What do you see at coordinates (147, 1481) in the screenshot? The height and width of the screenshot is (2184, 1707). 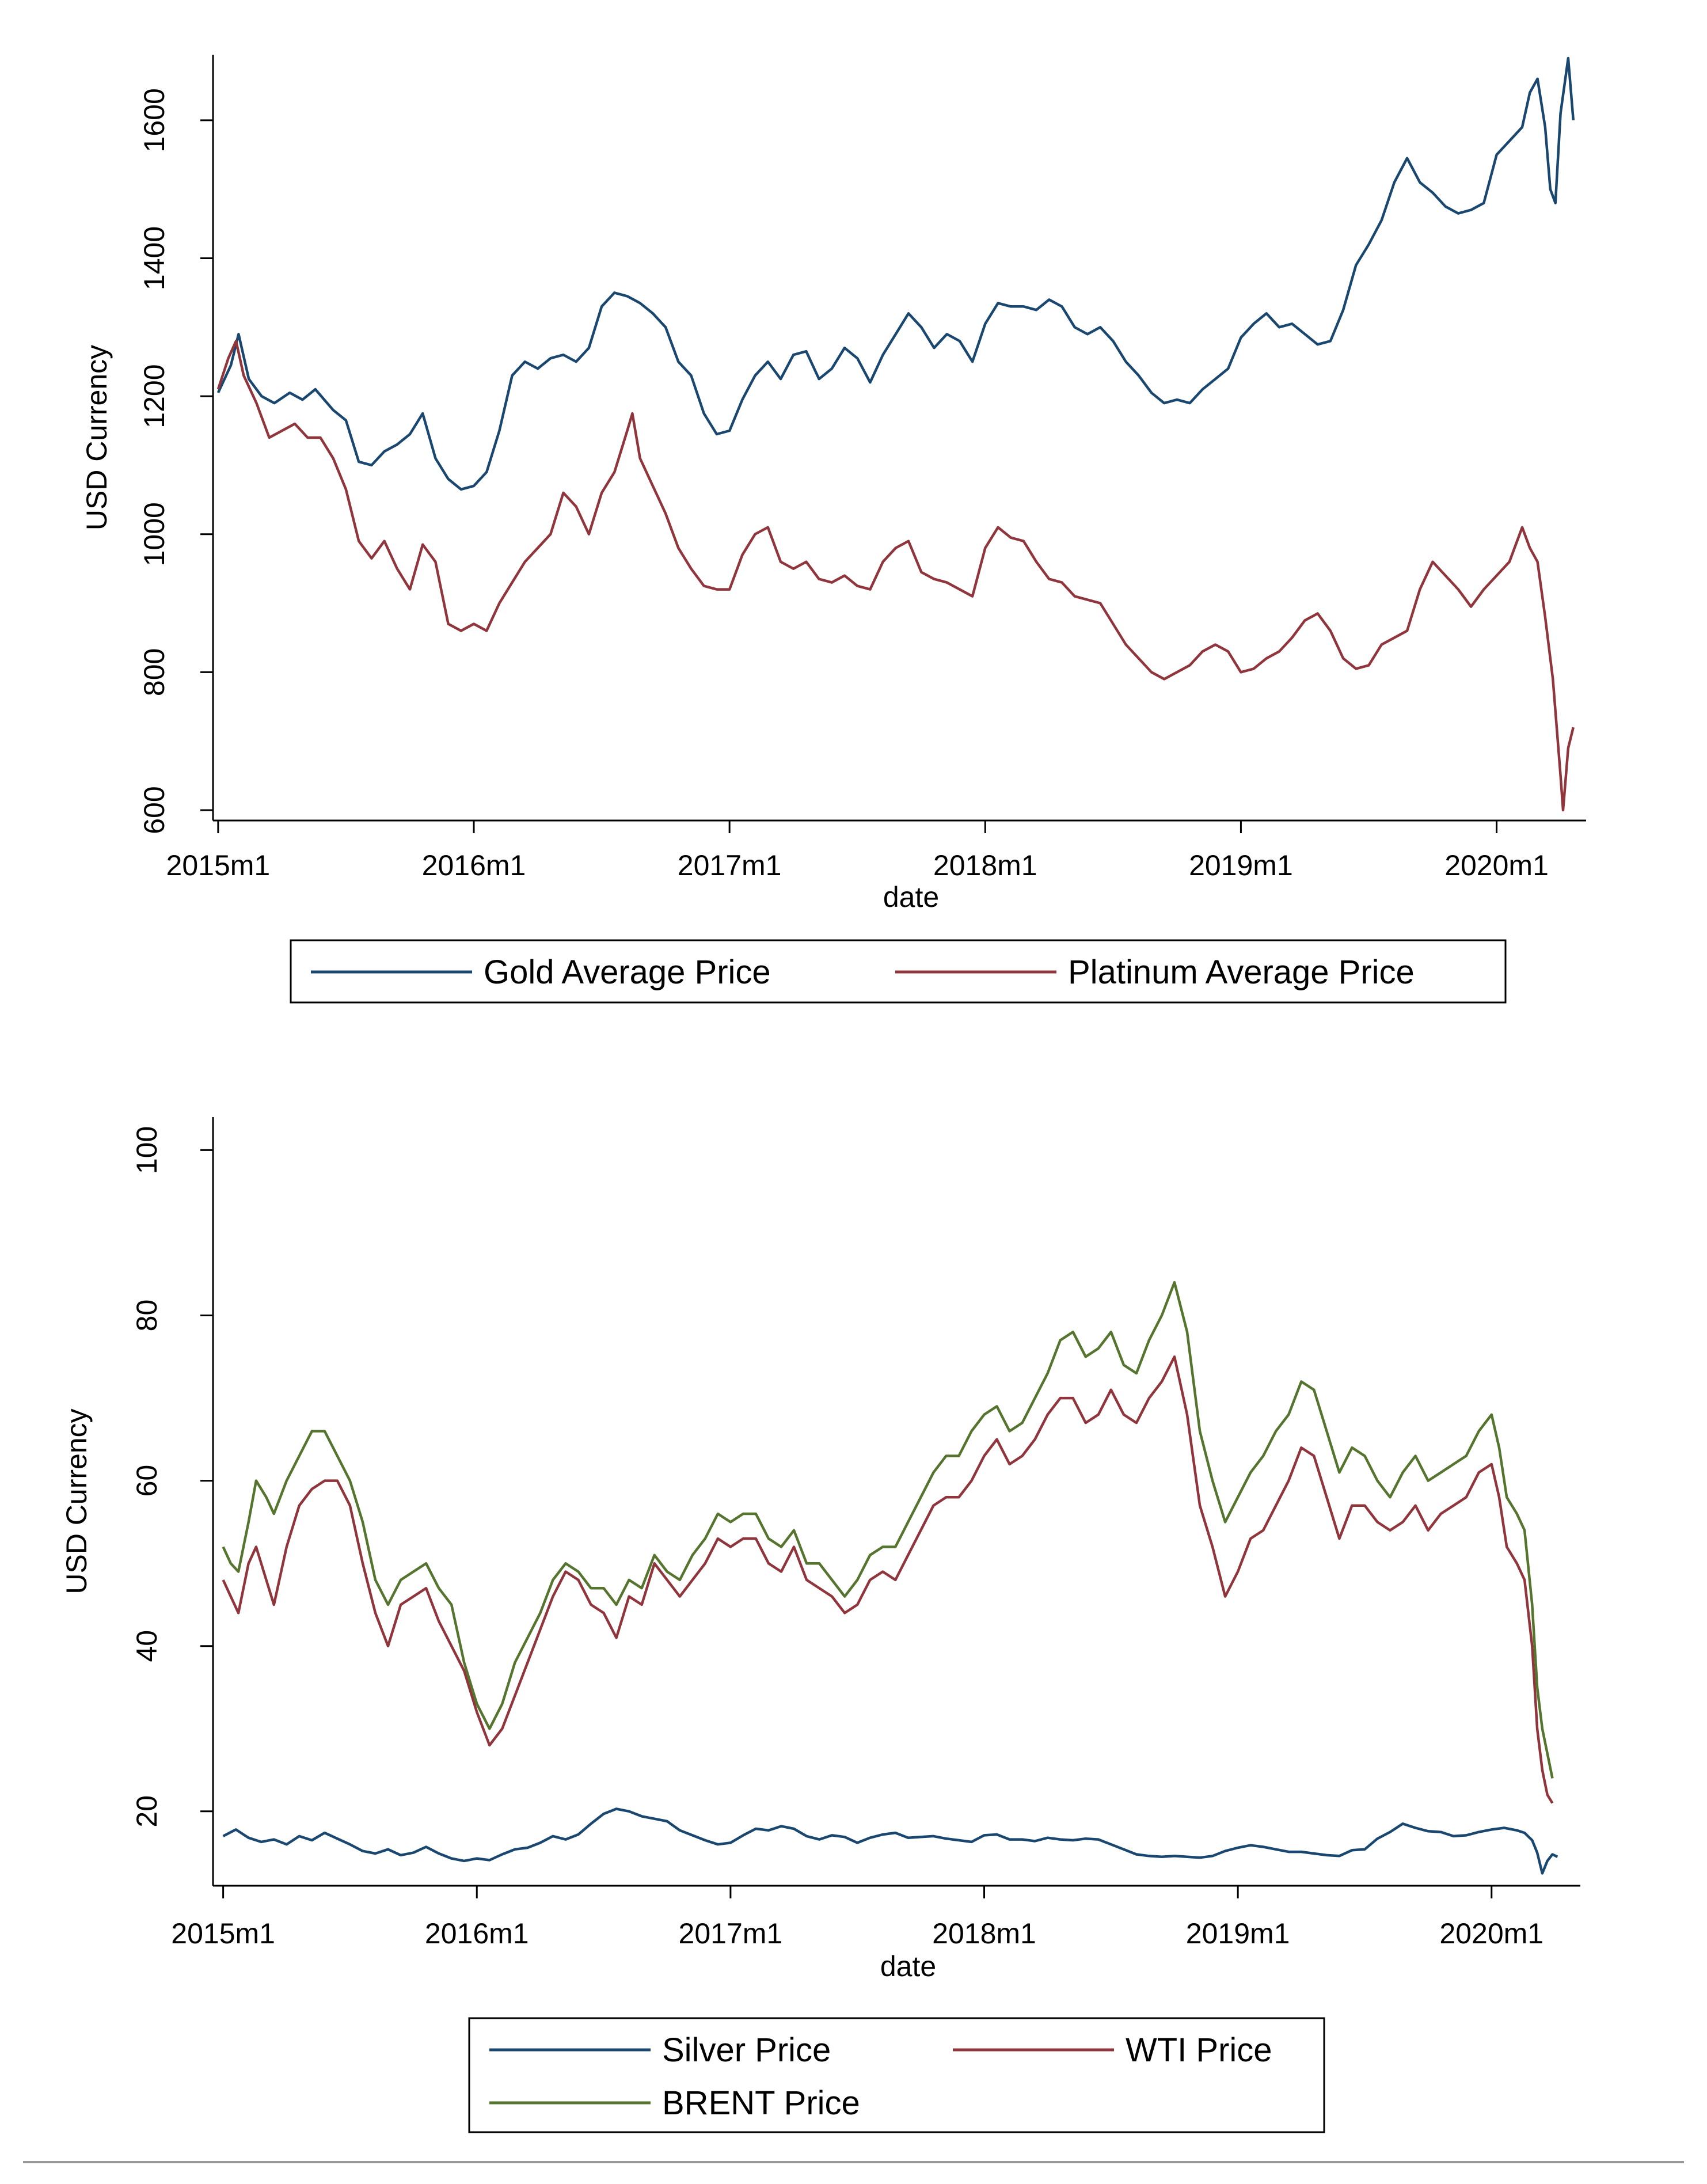 I see `y-tick-label: 60` at bounding box center [147, 1481].